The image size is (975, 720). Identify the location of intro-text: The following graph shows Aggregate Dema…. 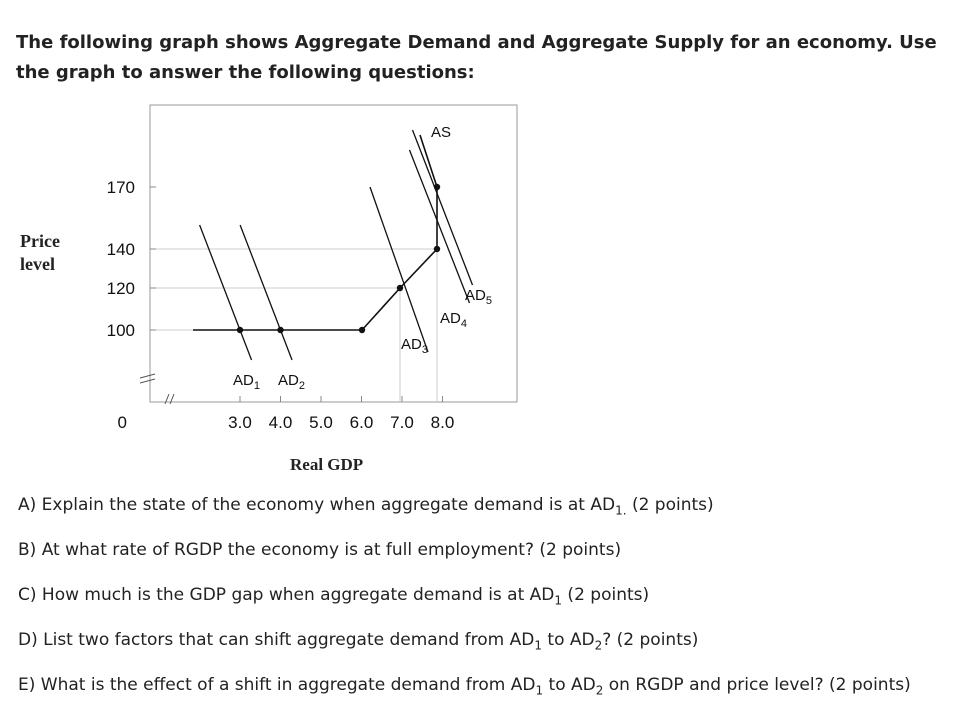
(476, 57).